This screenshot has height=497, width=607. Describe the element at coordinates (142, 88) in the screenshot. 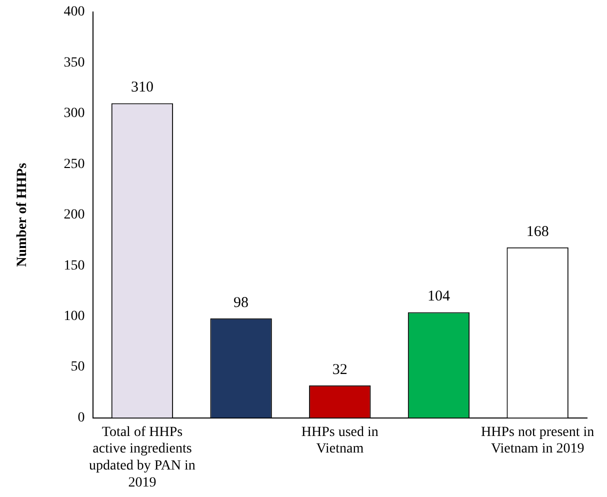

I see `data-label: 310` at that location.